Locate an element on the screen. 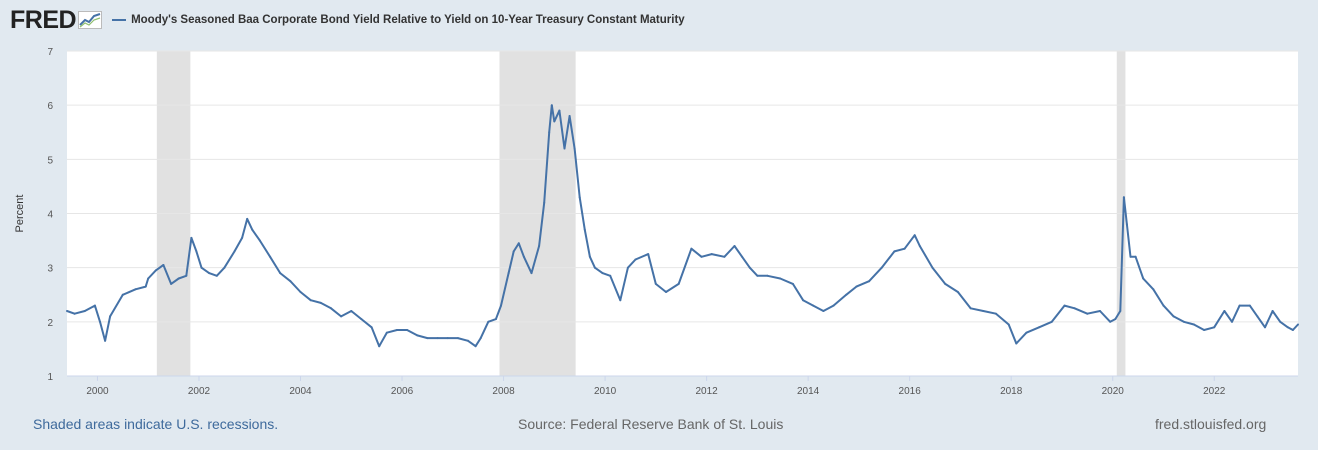 This screenshot has width=1318, height=450. fred-url-link: fred.stlouisfed.org is located at coordinates (1211, 424).